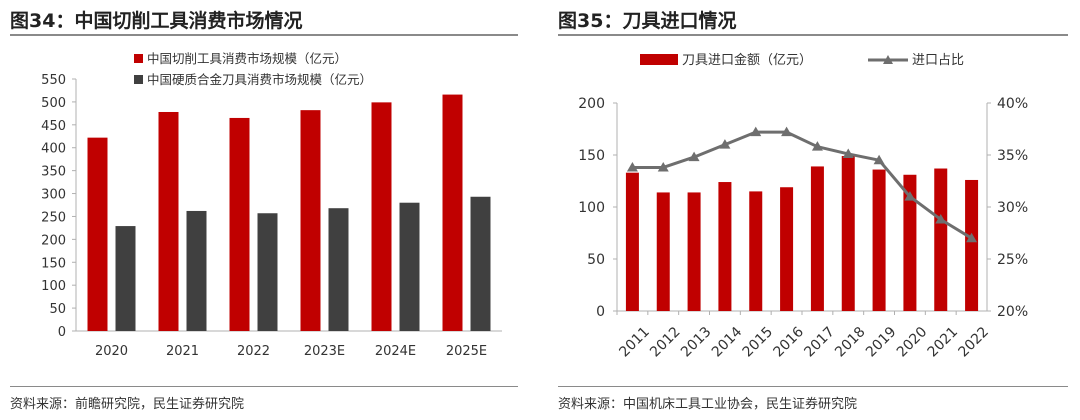  What do you see at coordinates (53, 172) in the screenshot?
I see `y-tick-label: 350` at bounding box center [53, 172].